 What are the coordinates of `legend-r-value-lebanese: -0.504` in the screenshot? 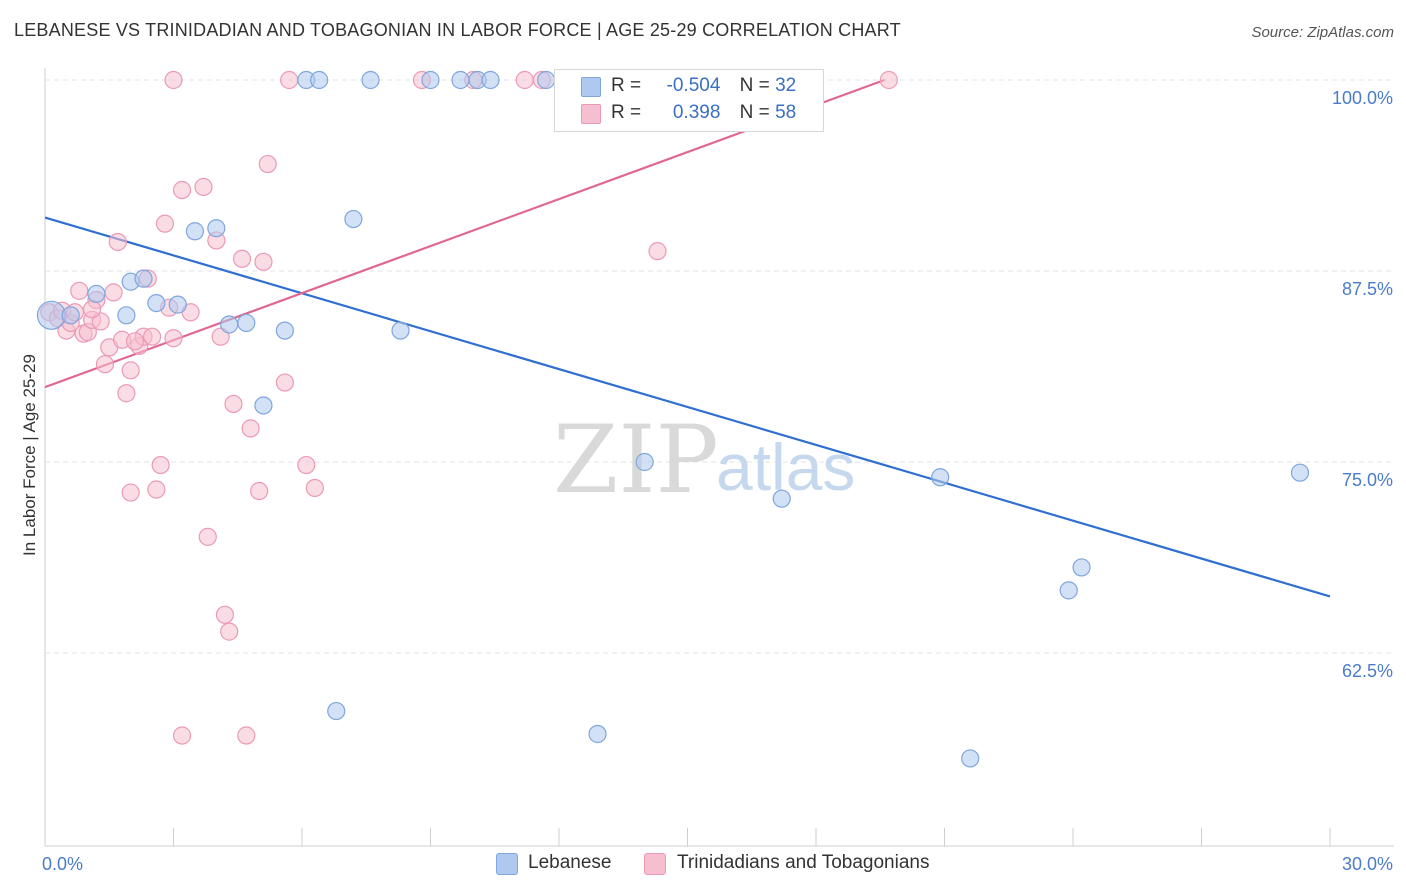 It's located at (693, 85).